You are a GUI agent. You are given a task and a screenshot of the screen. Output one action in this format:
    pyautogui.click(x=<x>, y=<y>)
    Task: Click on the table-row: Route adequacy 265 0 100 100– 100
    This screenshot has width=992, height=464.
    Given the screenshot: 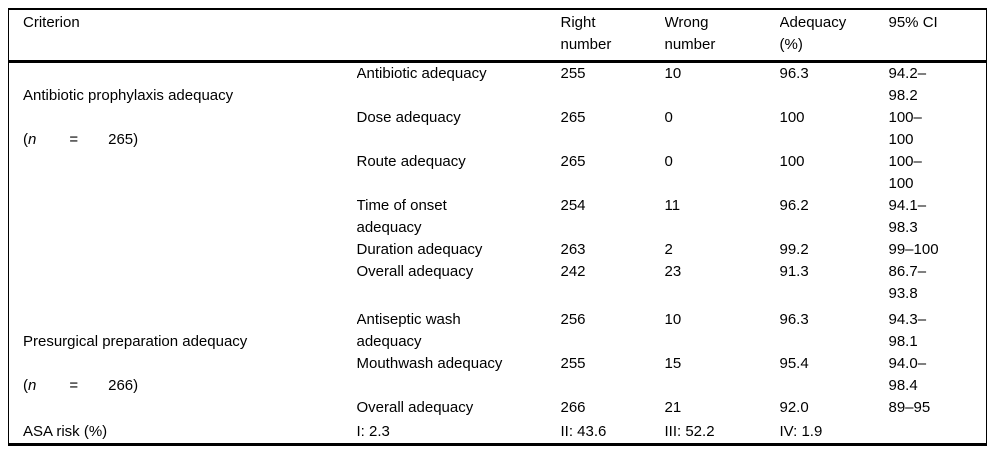 What is the action you would take?
    pyautogui.click(x=498, y=173)
    